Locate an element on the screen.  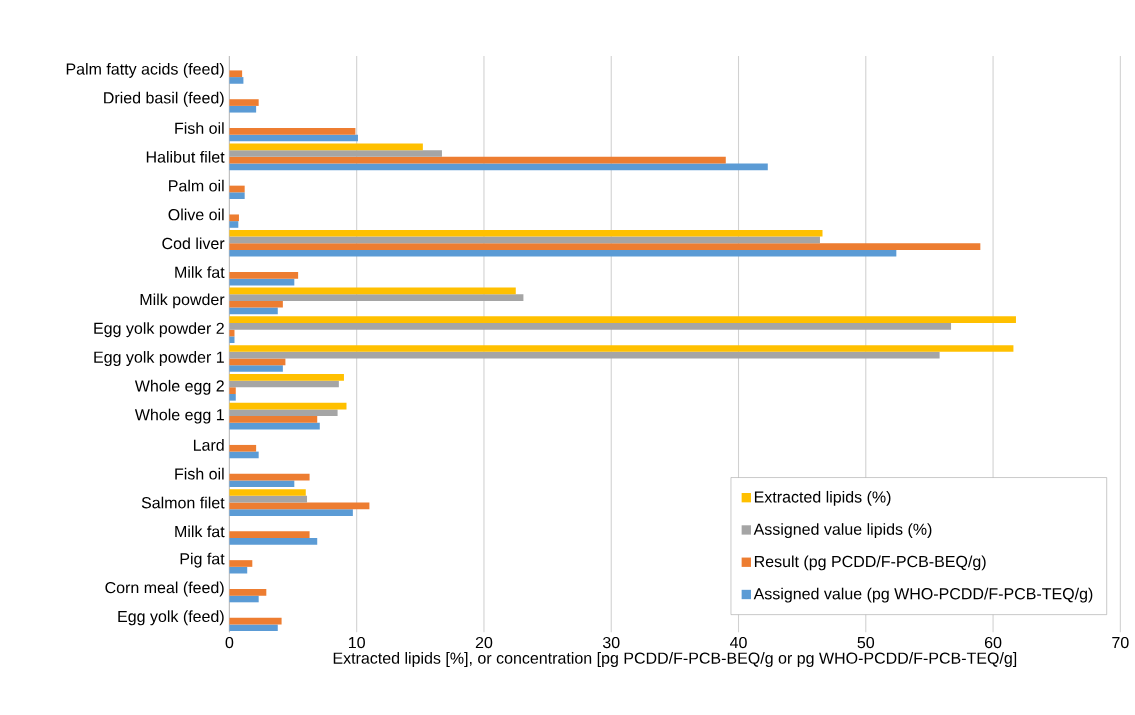
y-tick-label: Corn meal (feed) is located at coordinates (164, 589).